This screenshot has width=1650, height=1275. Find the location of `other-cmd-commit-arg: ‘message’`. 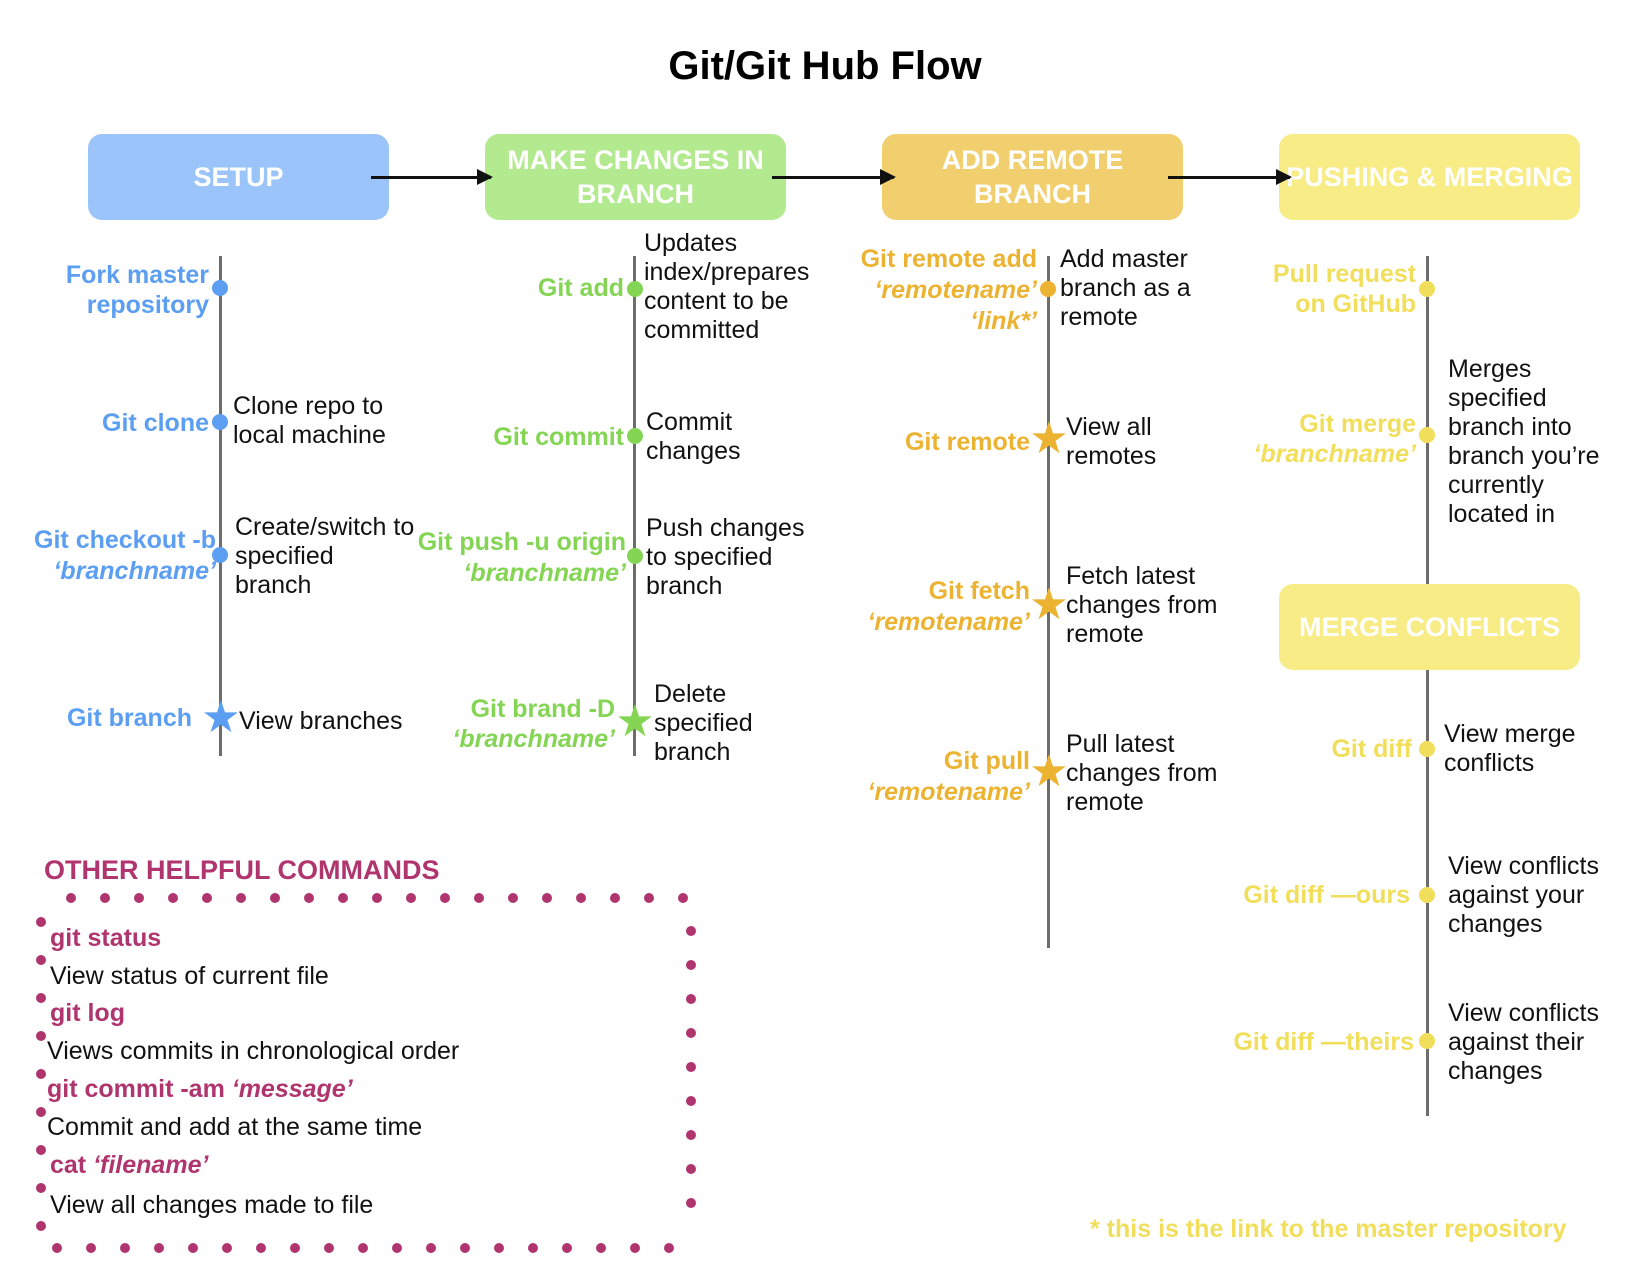

other-cmd-commit-arg: ‘message’ is located at coordinates (292, 1089).